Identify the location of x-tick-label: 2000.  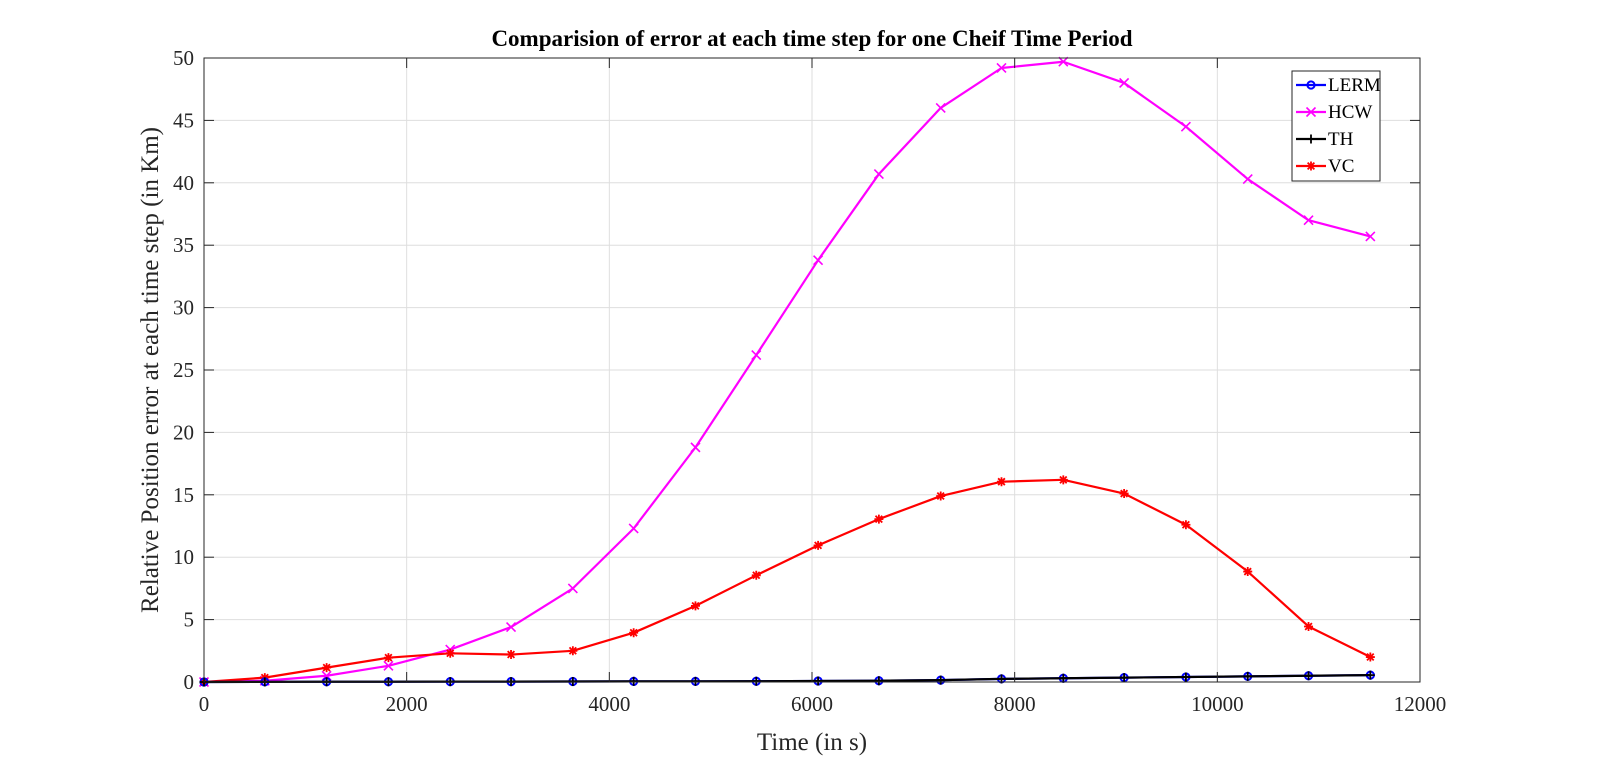
(407, 704).